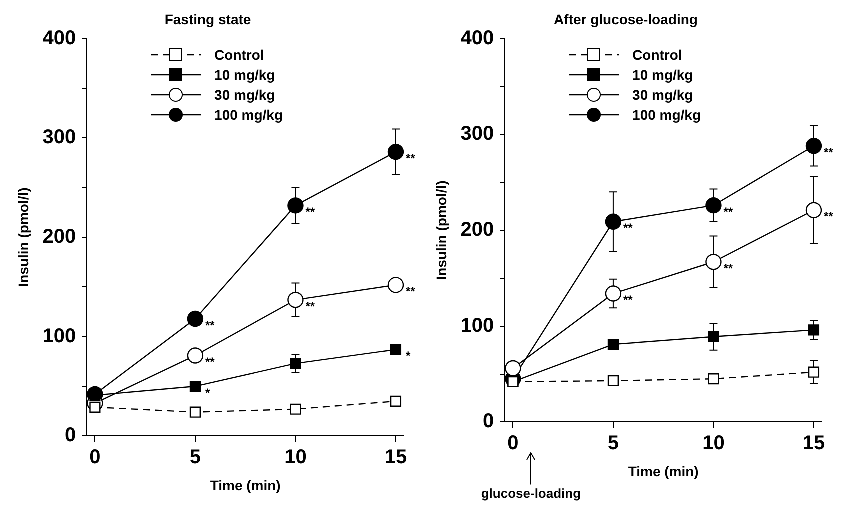 The height and width of the screenshot is (511, 853). Describe the element at coordinates (208, 19) in the screenshot. I see `chart-title: Fasting state` at that location.